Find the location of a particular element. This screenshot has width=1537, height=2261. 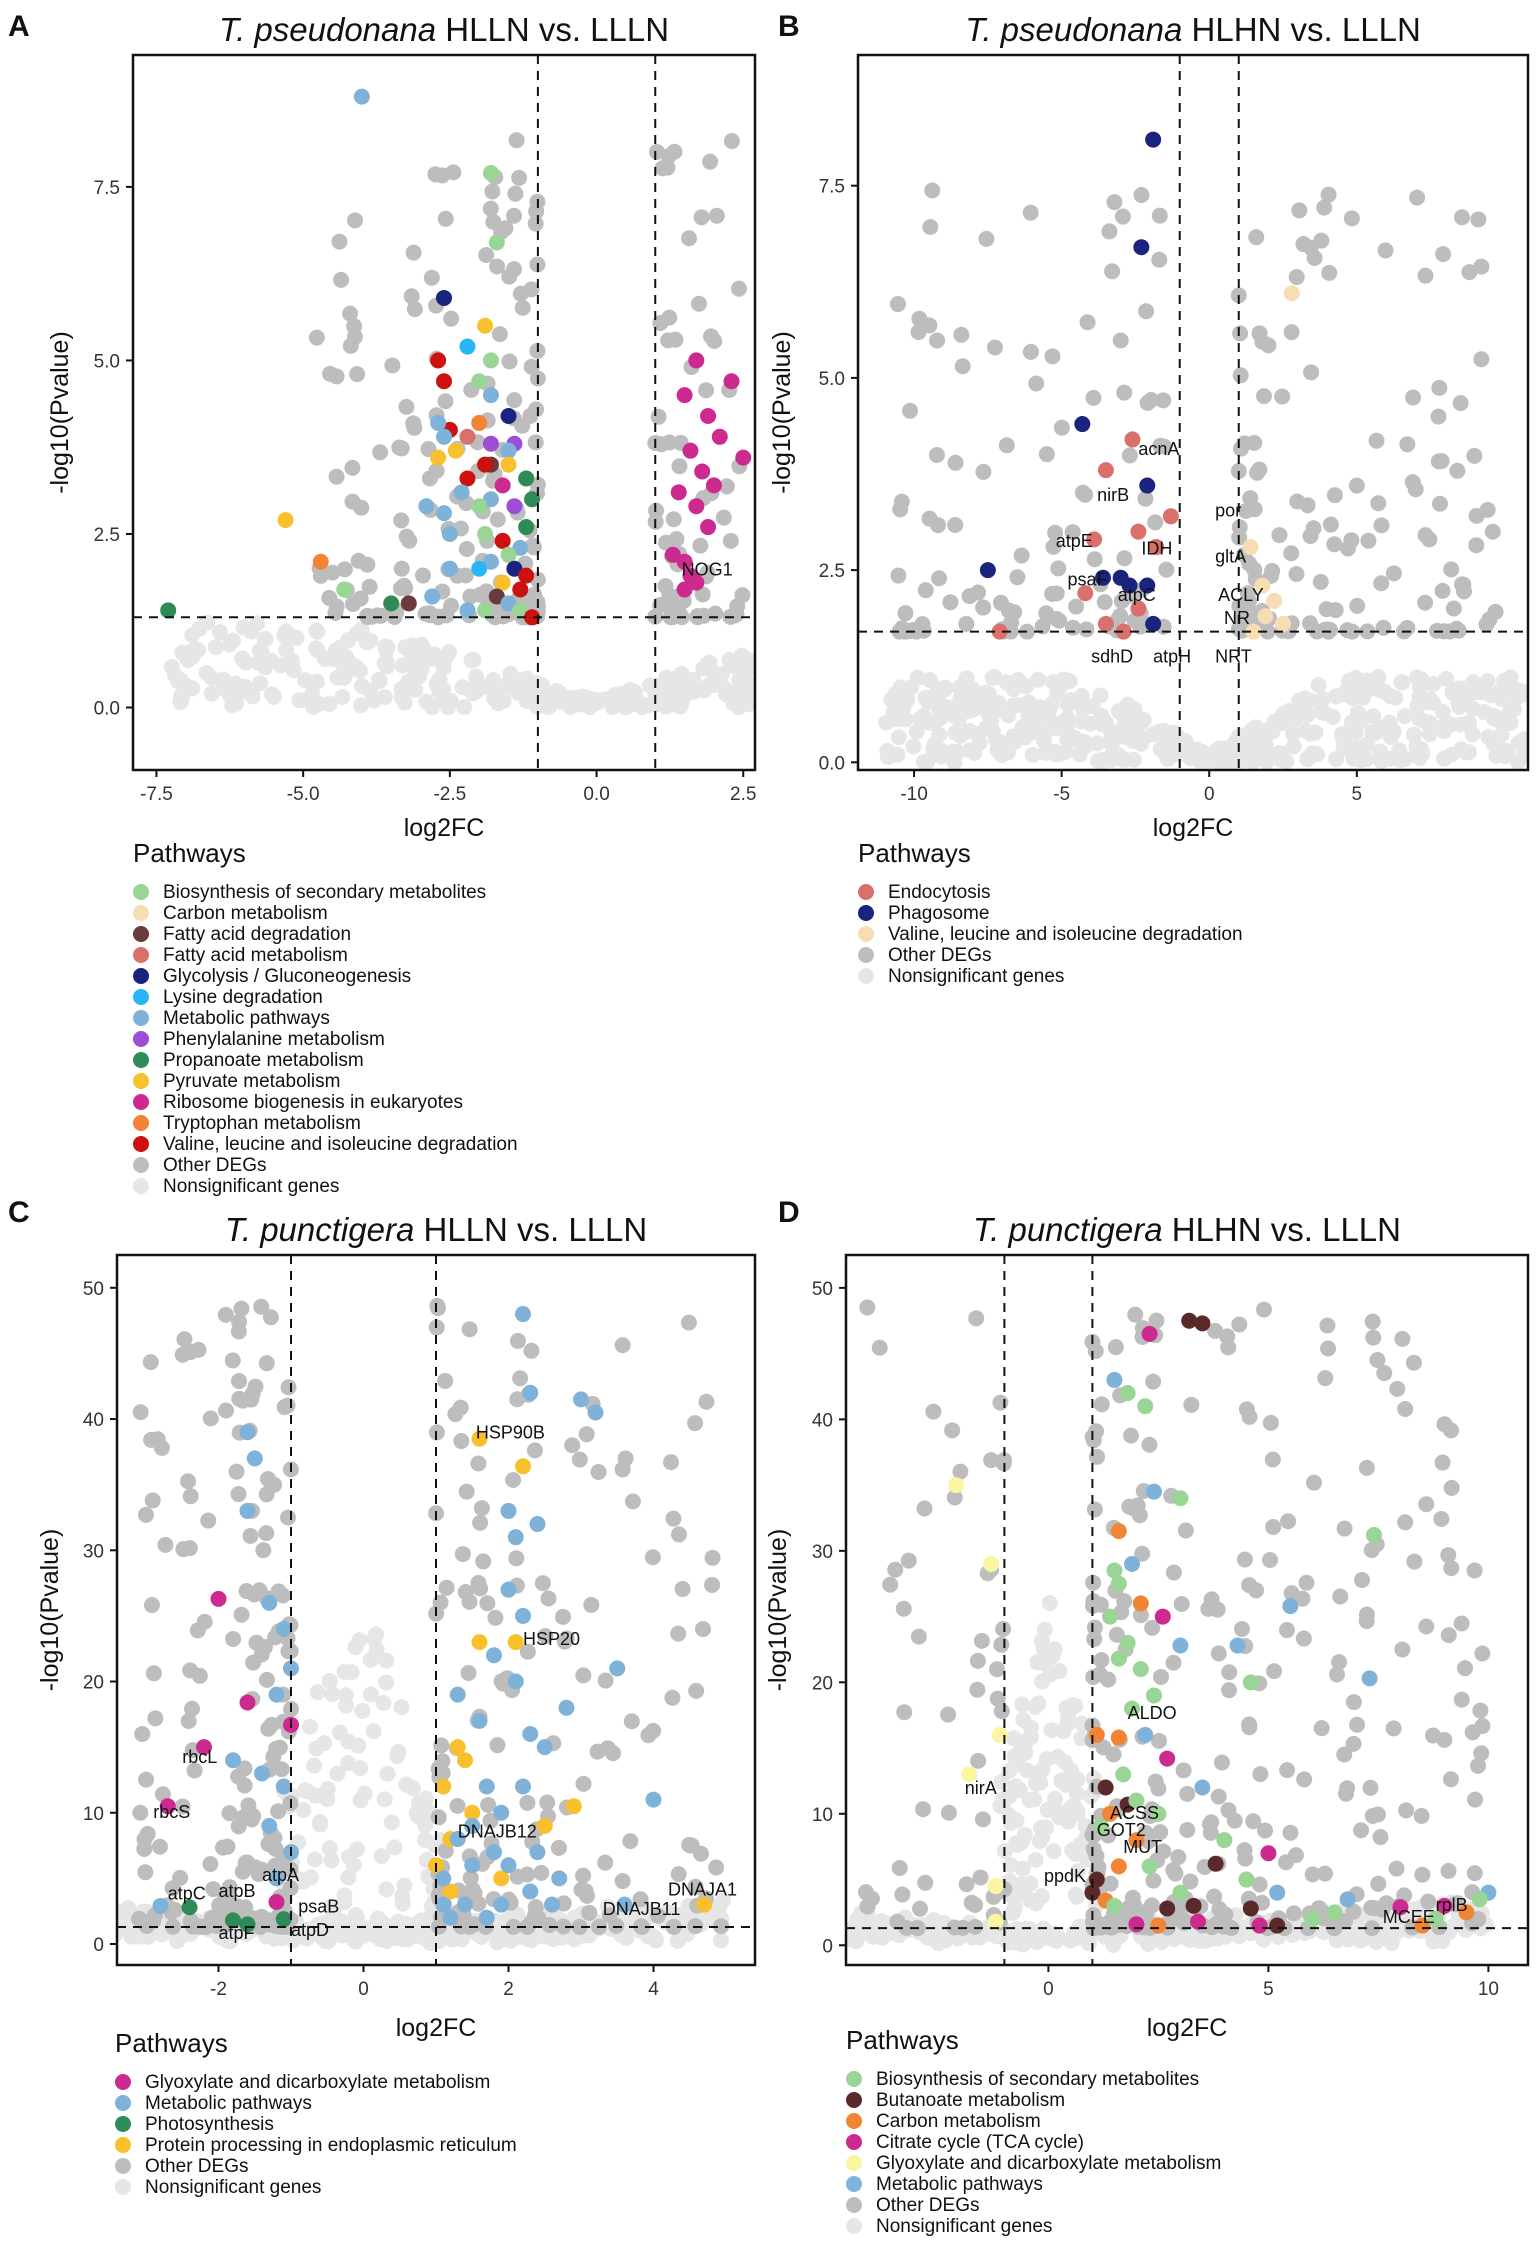

y-tick-label: 30 is located at coordinates (93, 1551).